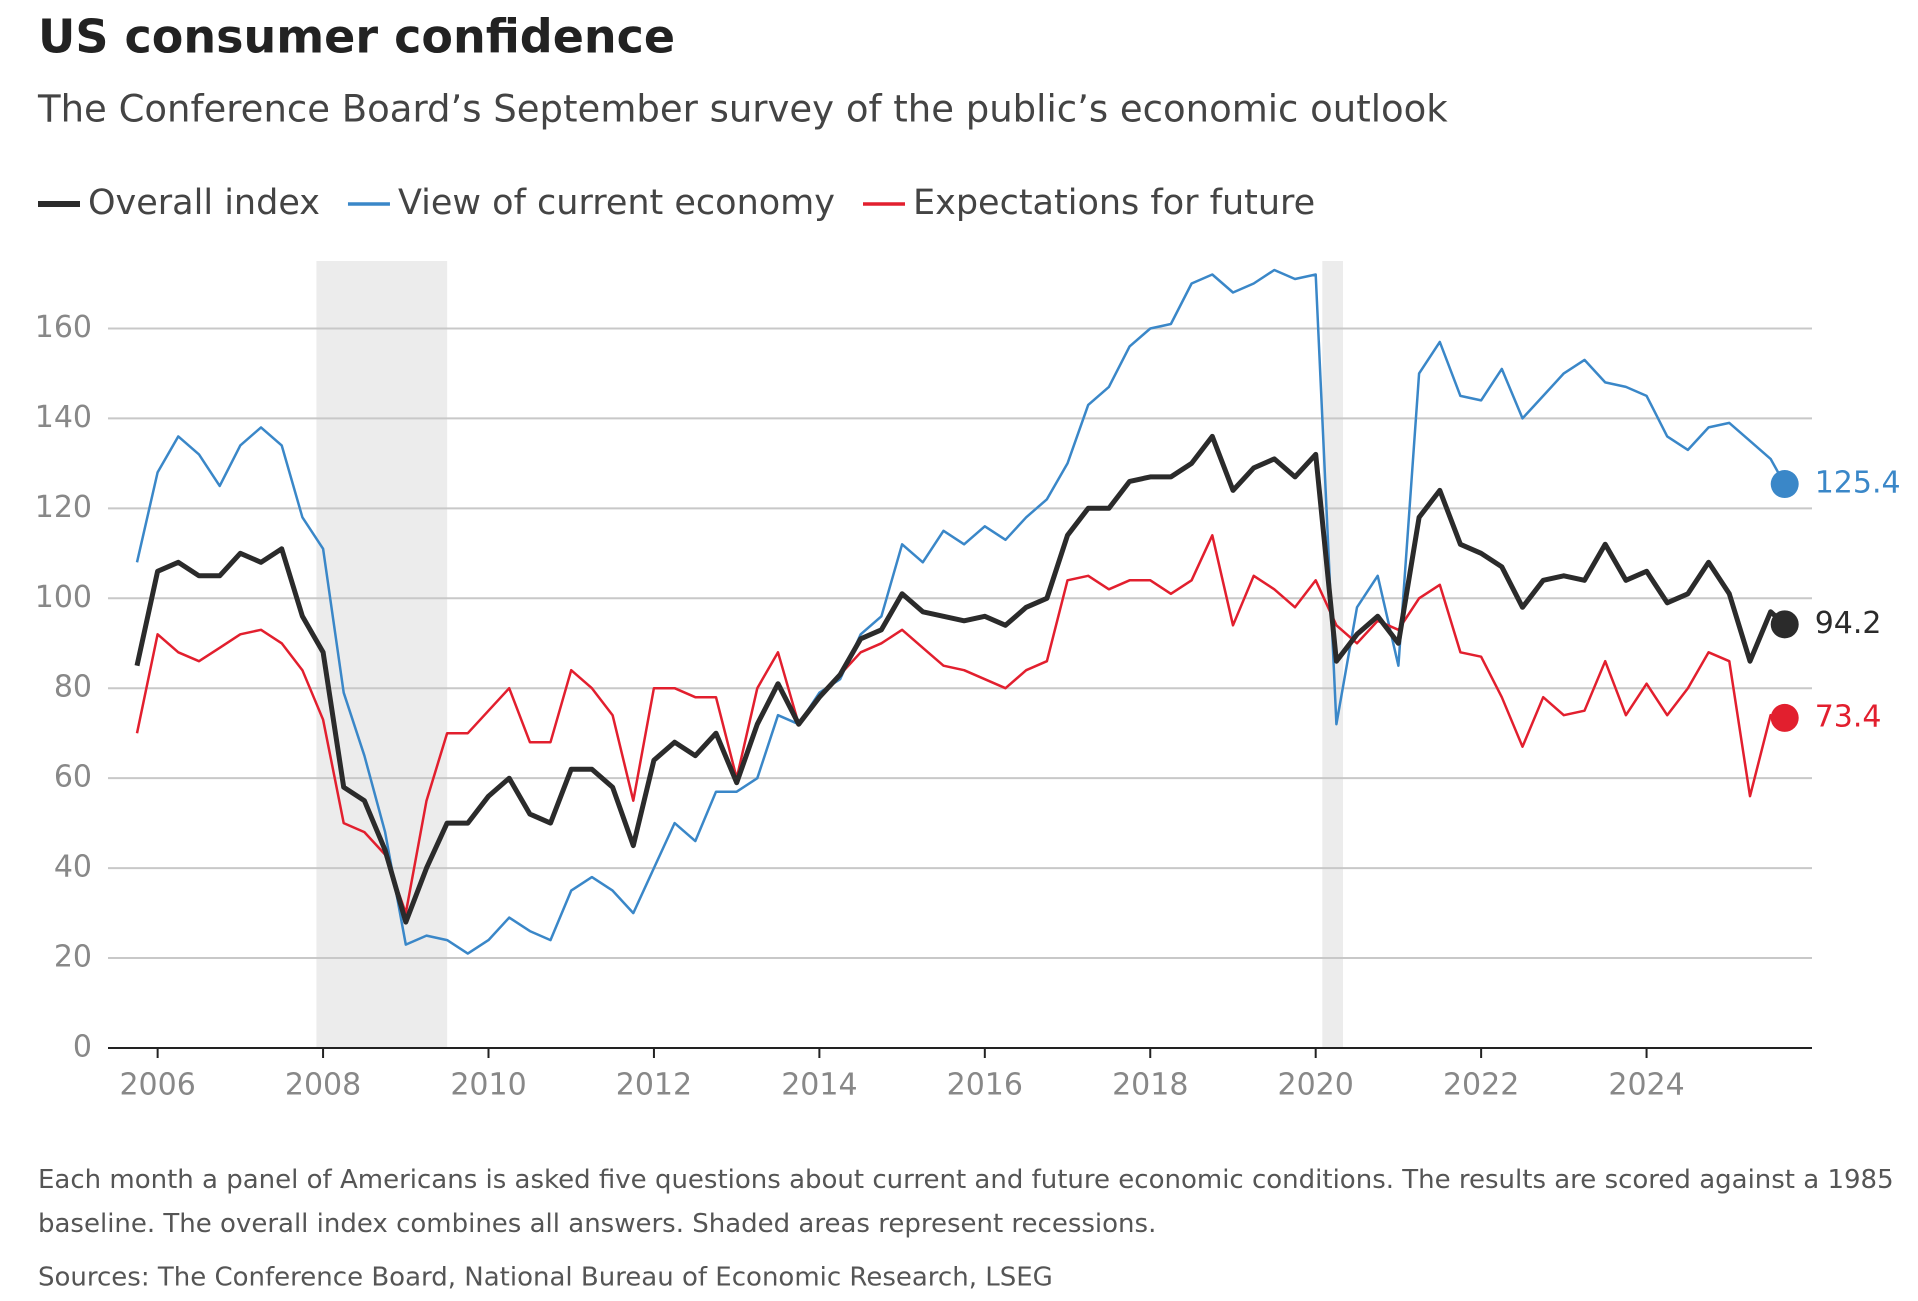  I want to click on y-tick-label: 20, so click(73, 957).